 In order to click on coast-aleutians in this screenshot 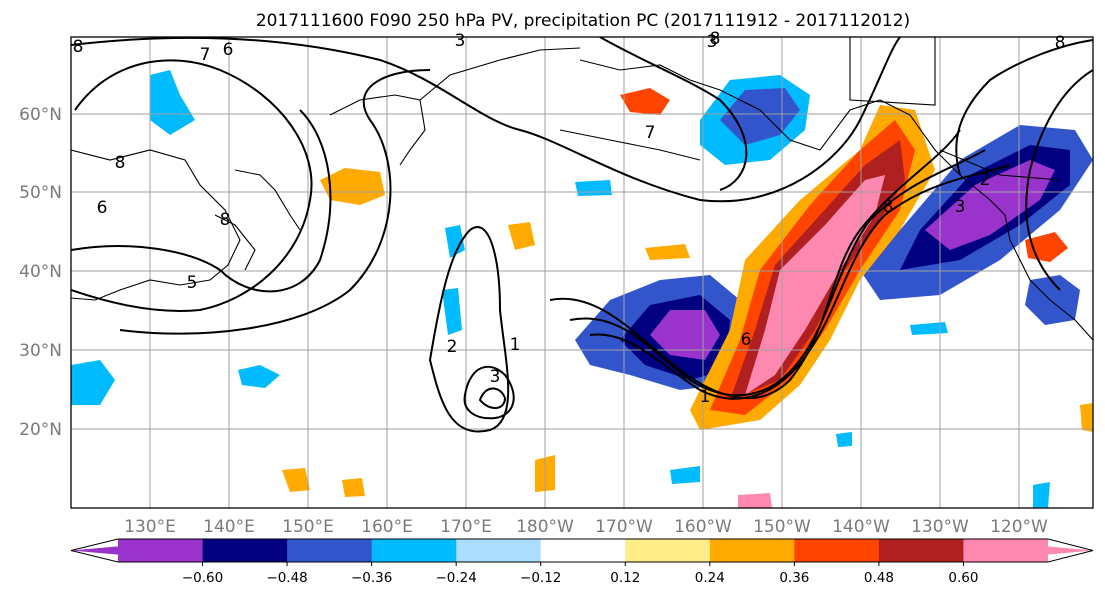, I will do `click(630, 145)`.